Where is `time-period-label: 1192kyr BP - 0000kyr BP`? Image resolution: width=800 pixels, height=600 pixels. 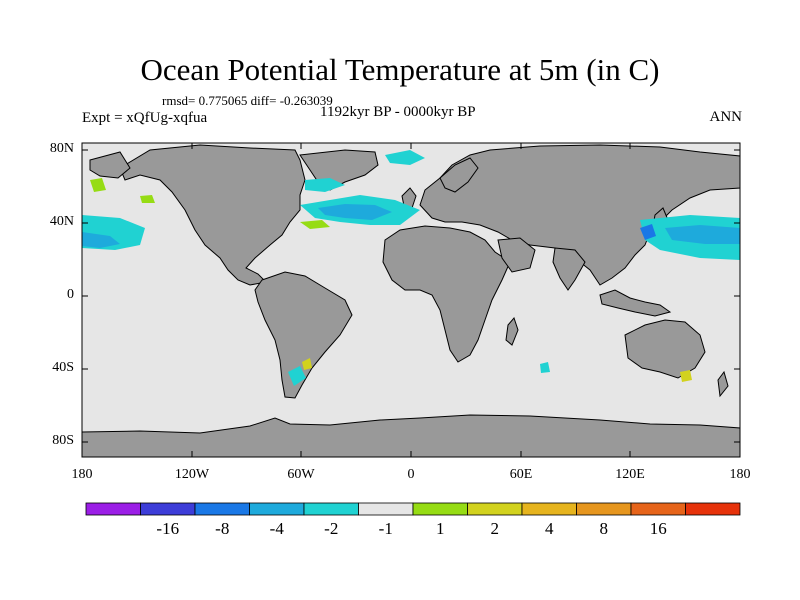 time-period-label: 1192kyr BP - 0000kyr BP is located at coordinates (398, 112).